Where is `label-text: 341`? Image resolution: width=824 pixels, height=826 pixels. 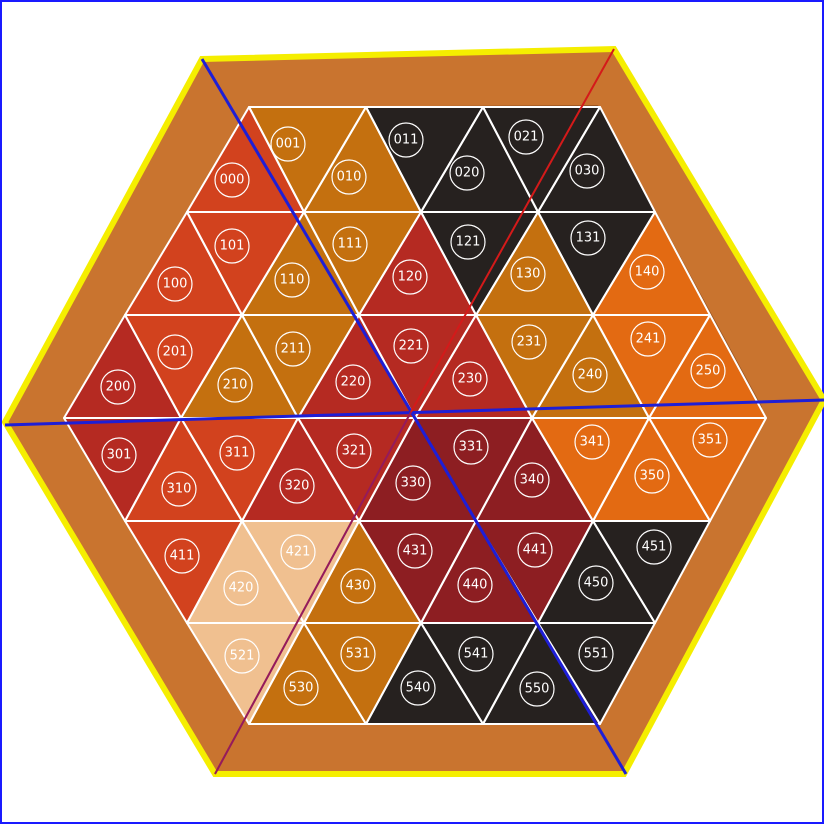 label-text: 341 is located at coordinates (592, 442).